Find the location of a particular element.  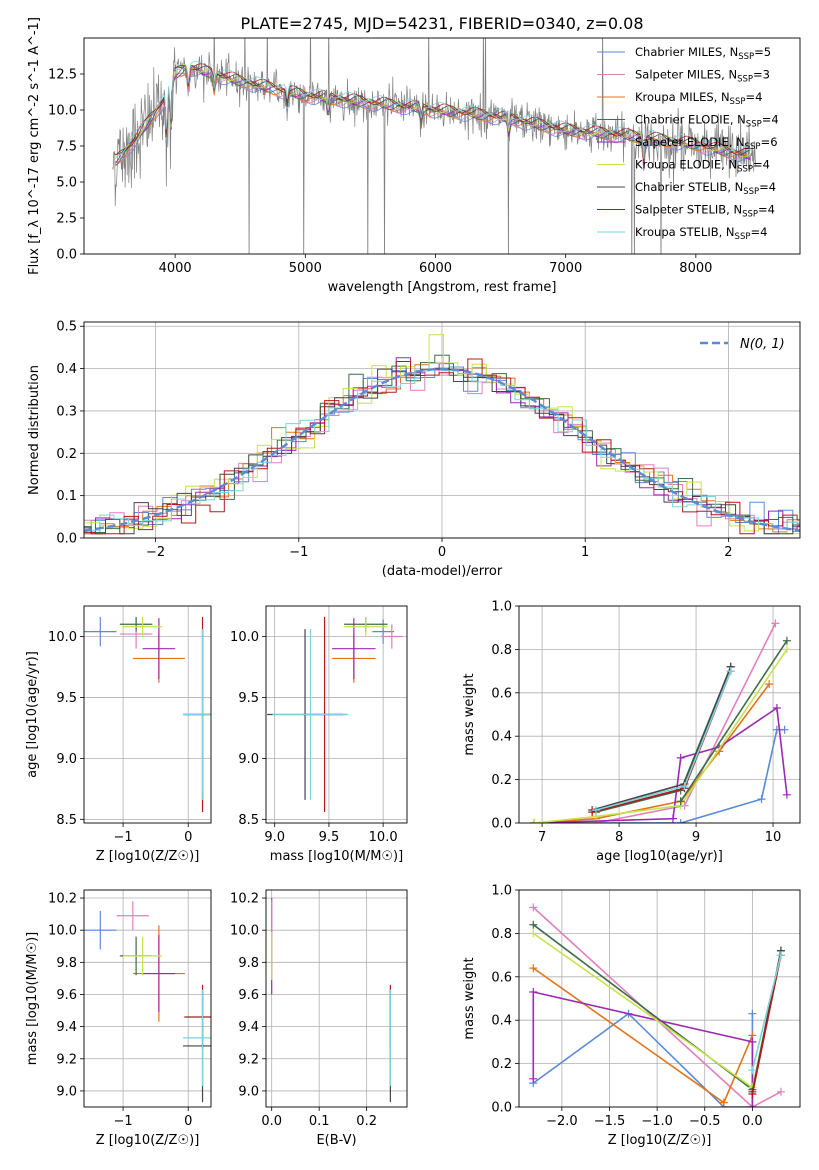

panel-mass-ebv: 0.0 0.1 0.2 9.0 9.2 9.4 9.6 9.8 10.0 10.2 E(B-V) is located at coordinates (319, 1018).